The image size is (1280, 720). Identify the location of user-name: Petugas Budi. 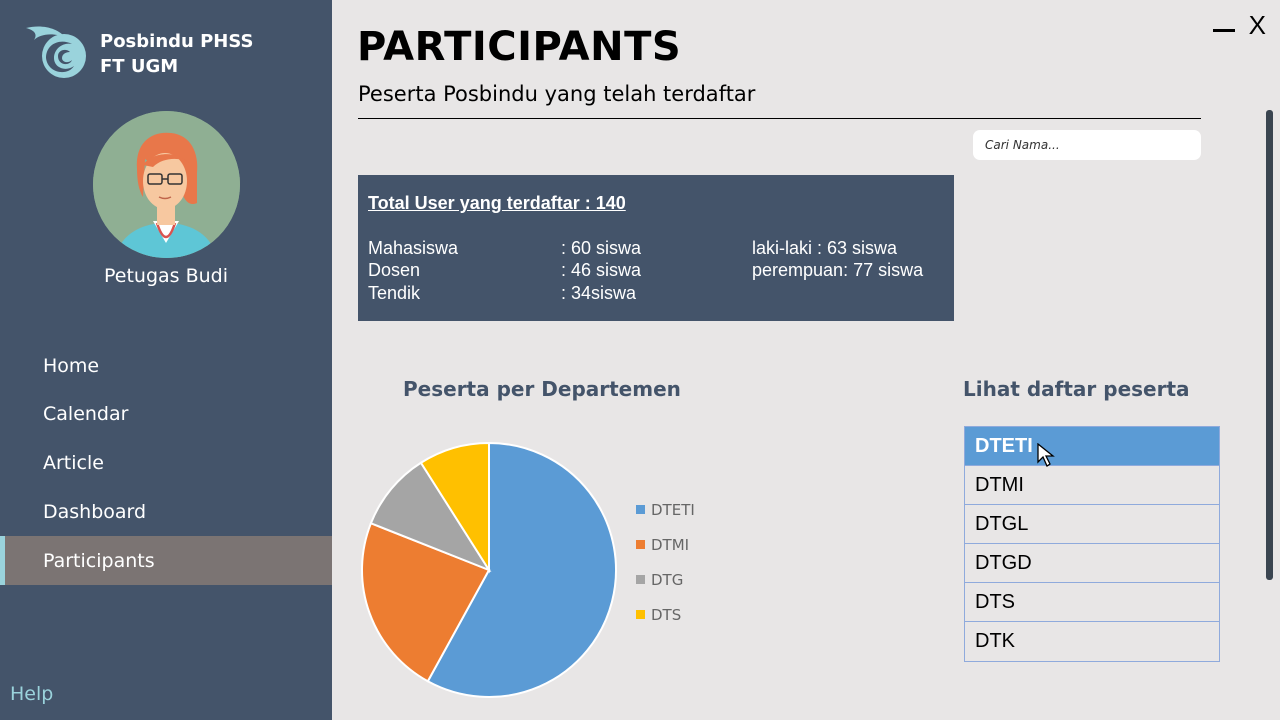
(166, 276).